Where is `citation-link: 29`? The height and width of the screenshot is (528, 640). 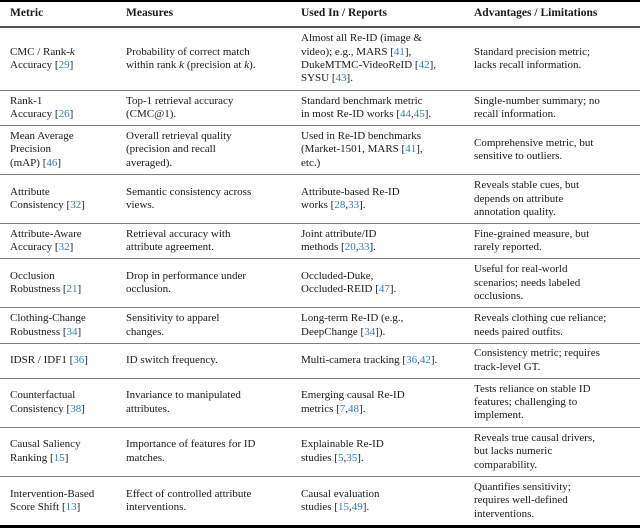
citation-link: 29 is located at coordinates (64, 65).